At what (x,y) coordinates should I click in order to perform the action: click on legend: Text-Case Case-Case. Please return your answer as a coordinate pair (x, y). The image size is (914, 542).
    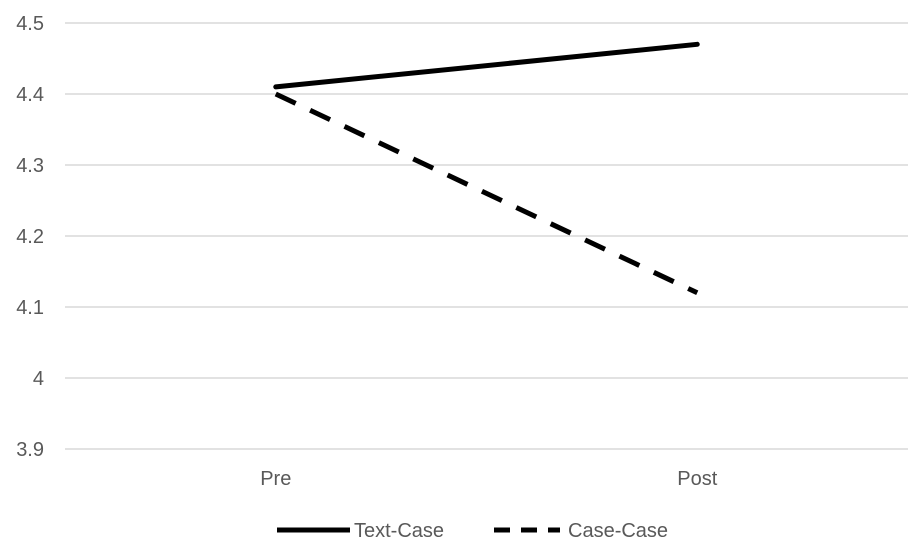
    Looking at the image, I should click on (472, 531).